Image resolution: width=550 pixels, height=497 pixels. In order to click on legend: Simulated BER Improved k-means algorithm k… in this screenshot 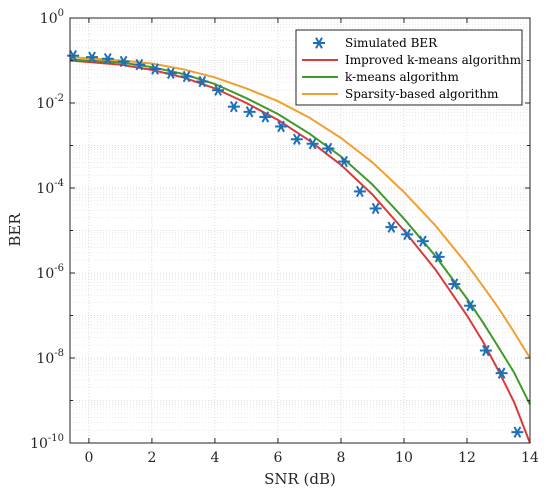, I will do `click(409, 67)`.